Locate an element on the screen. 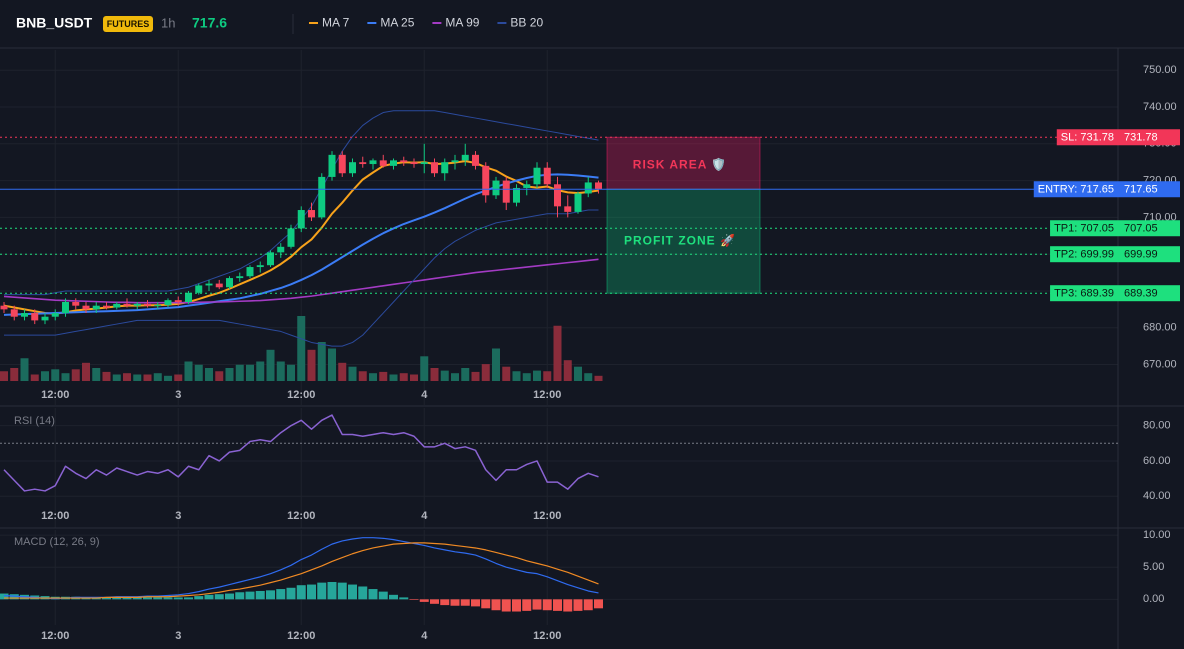 The width and height of the screenshot is (1184, 649). level-label: ENTRY: 717.65 is located at coordinates (1076, 190).